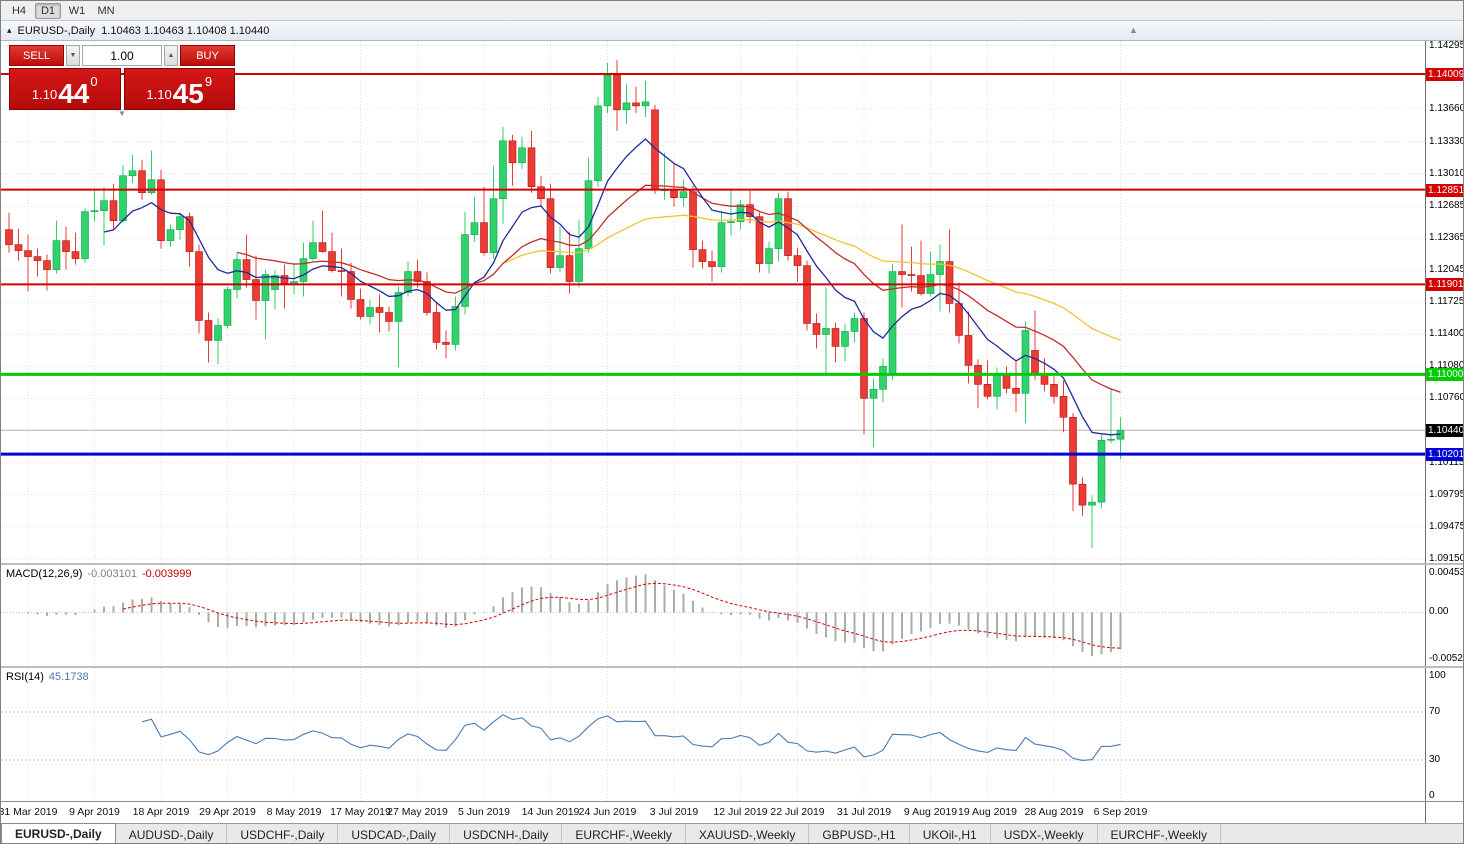  I want to click on chart-tab-usdx-weekly: USDX-,Weekly, so click(1044, 833).